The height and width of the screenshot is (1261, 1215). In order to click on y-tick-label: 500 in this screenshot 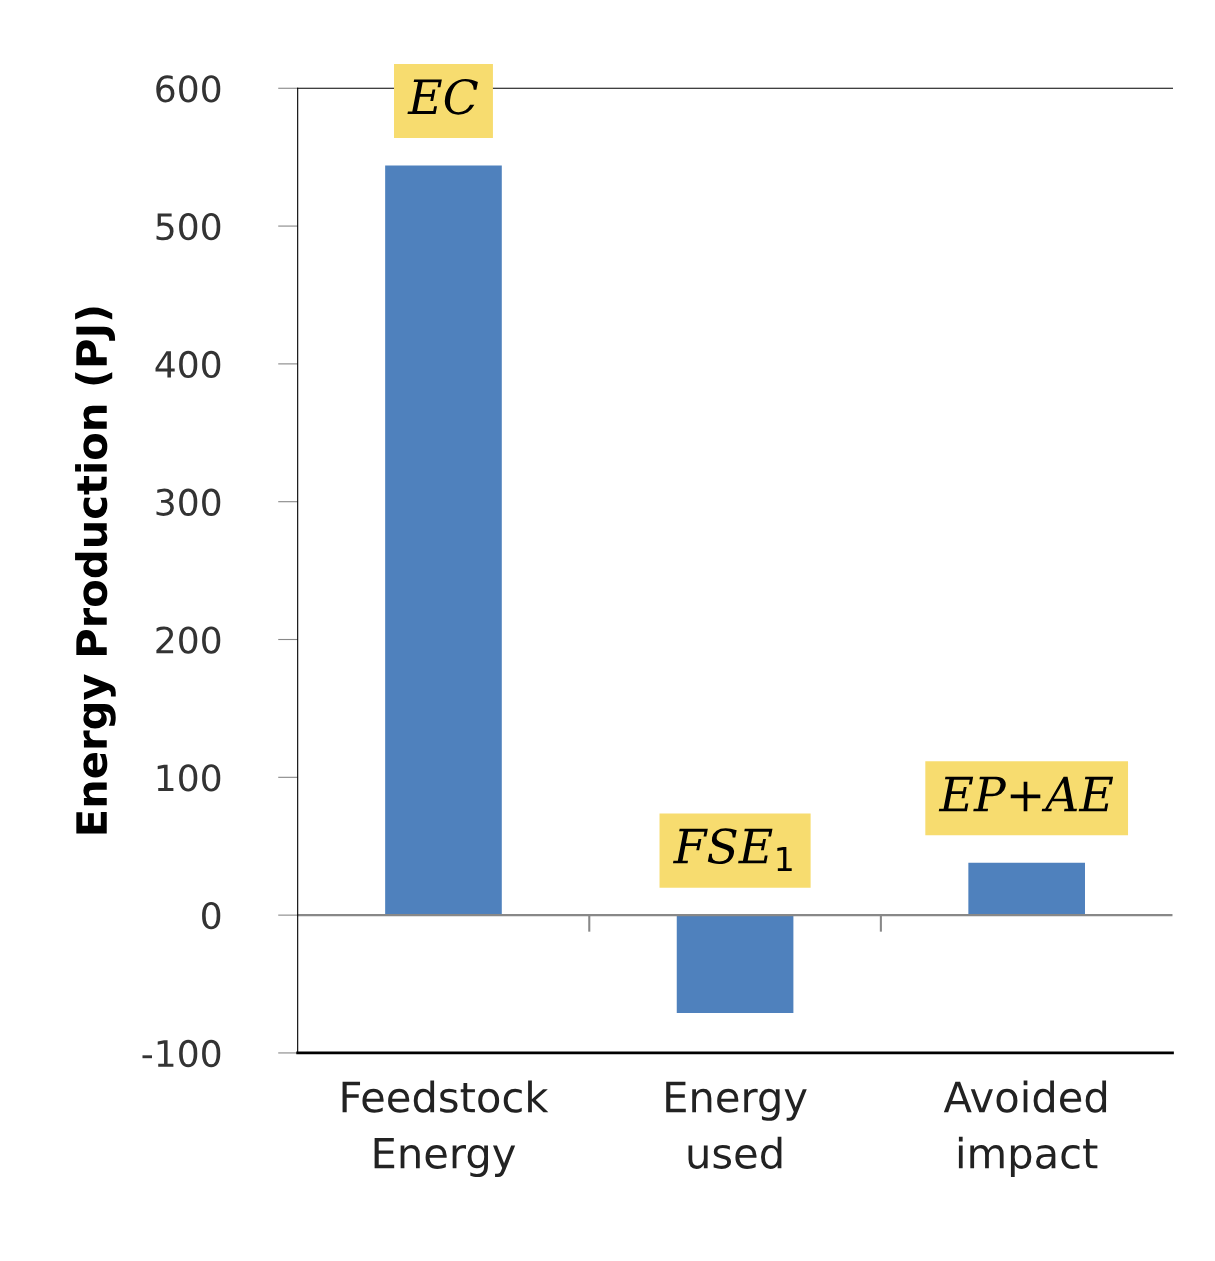, I will do `click(188, 227)`.